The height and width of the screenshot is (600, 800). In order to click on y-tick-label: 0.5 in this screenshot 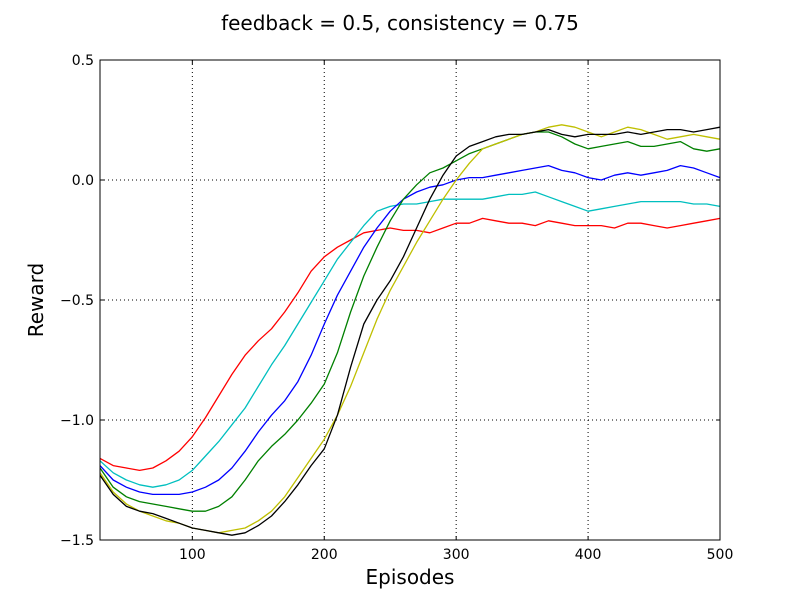, I will do `click(83, 61)`.